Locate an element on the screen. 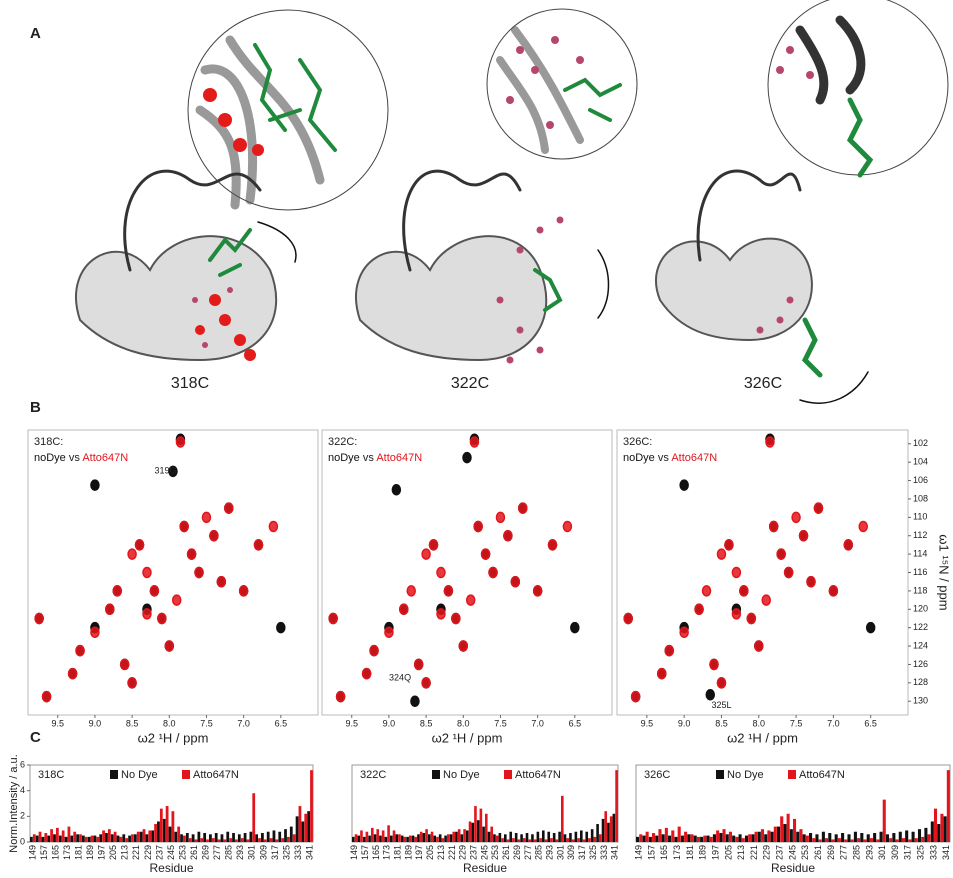 The image size is (953, 878). x-tick-label: 7.5 is located at coordinates (500, 723).